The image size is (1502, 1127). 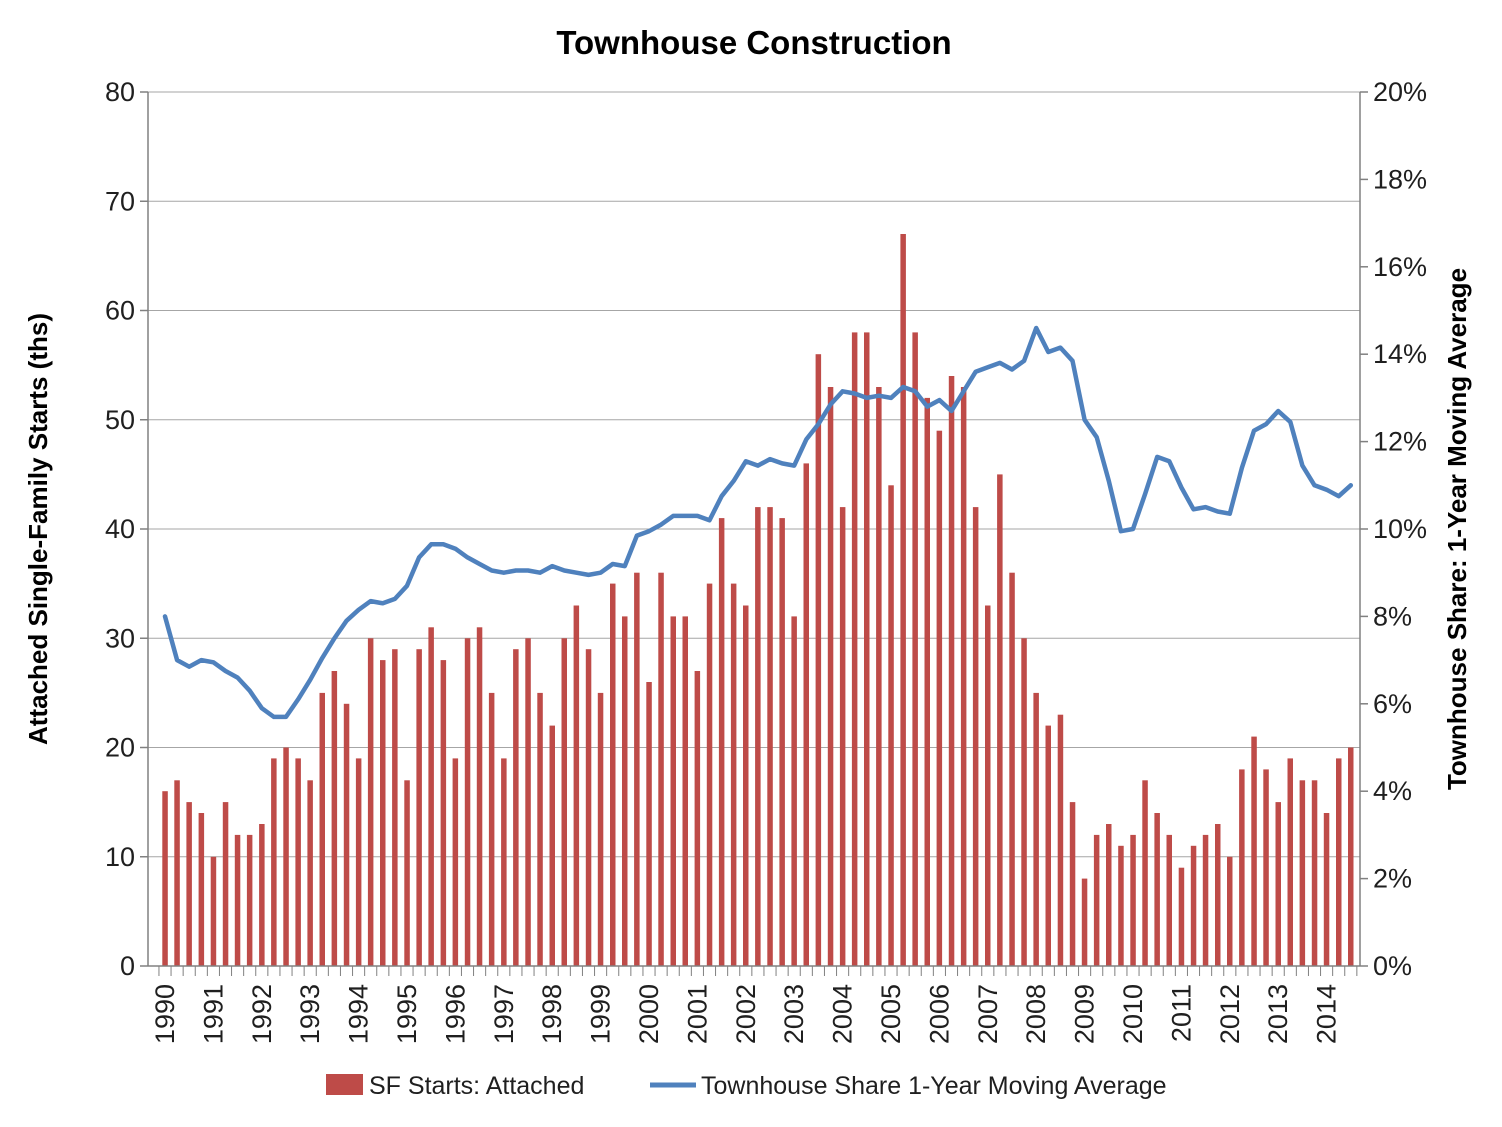 I want to click on right-tick-label: 18%, so click(x=1400, y=179).